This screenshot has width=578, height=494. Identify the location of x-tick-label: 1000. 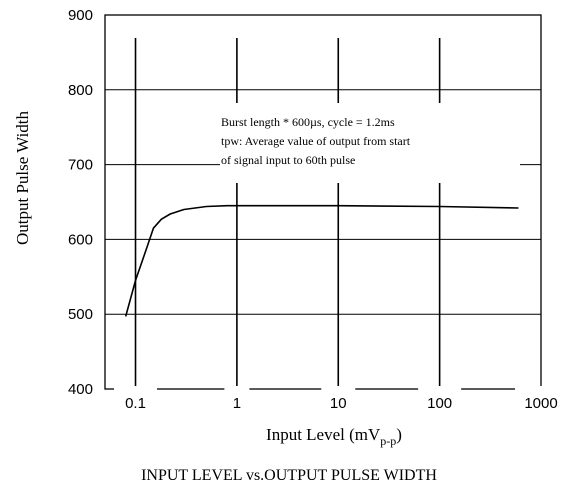
(540, 403).